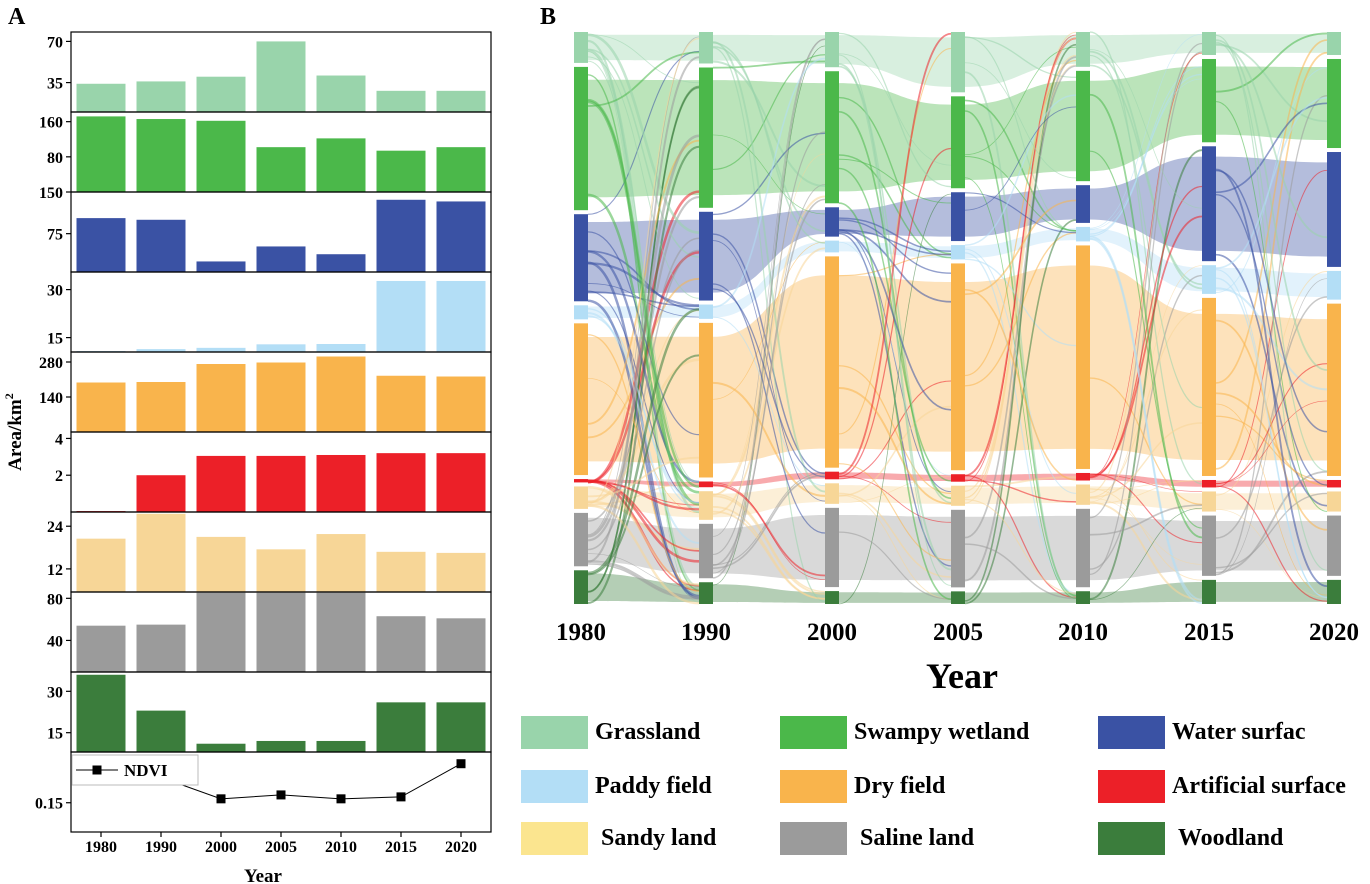 The width and height of the screenshot is (1370, 884). I want to click on flow-dry-2010-2015, so click(1146, 362).